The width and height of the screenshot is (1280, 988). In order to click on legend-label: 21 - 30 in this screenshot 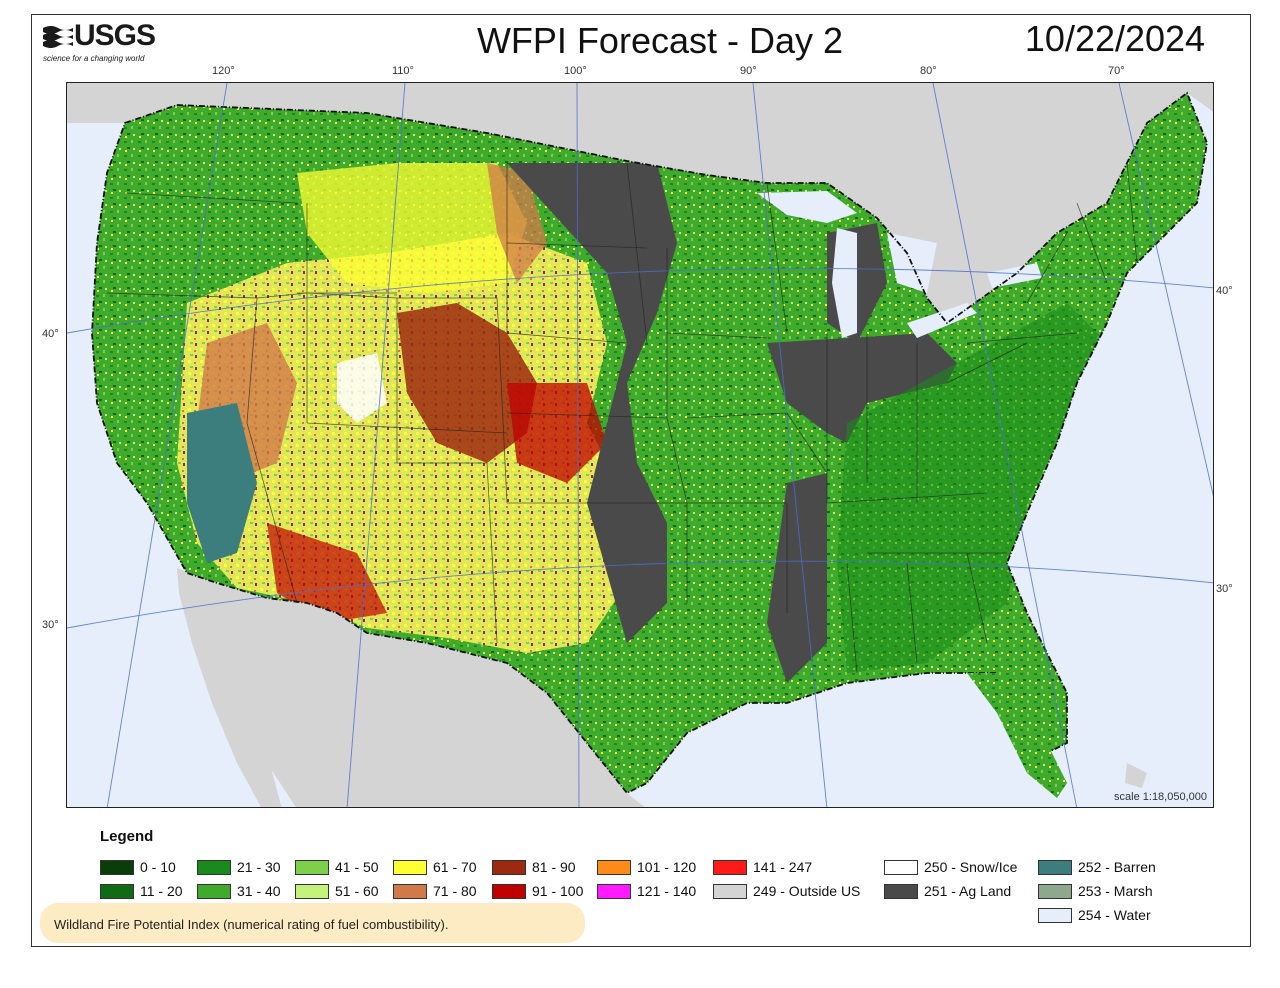, I will do `click(259, 867)`.